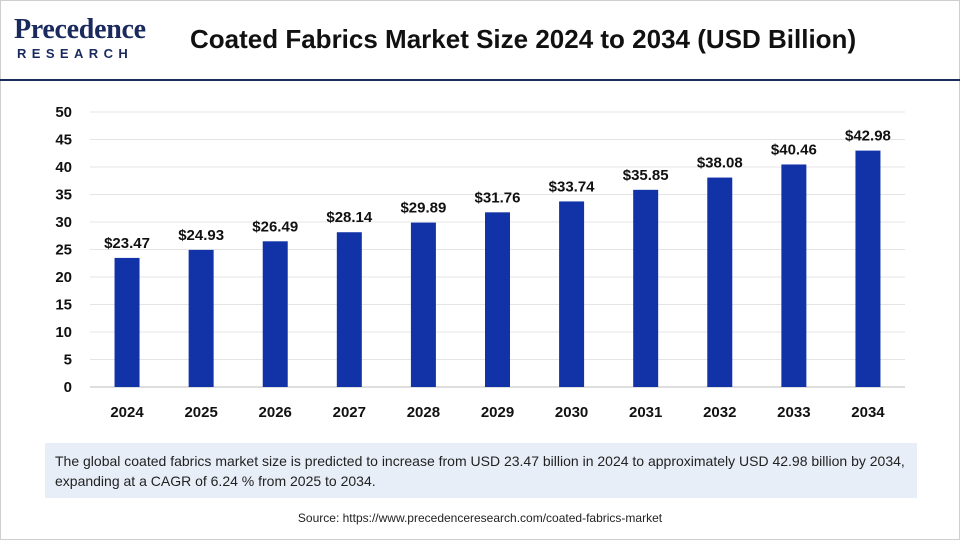  What do you see at coordinates (868, 136) in the screenshot?
I see `data-label: $42.98` at bounding box center [868, 136].